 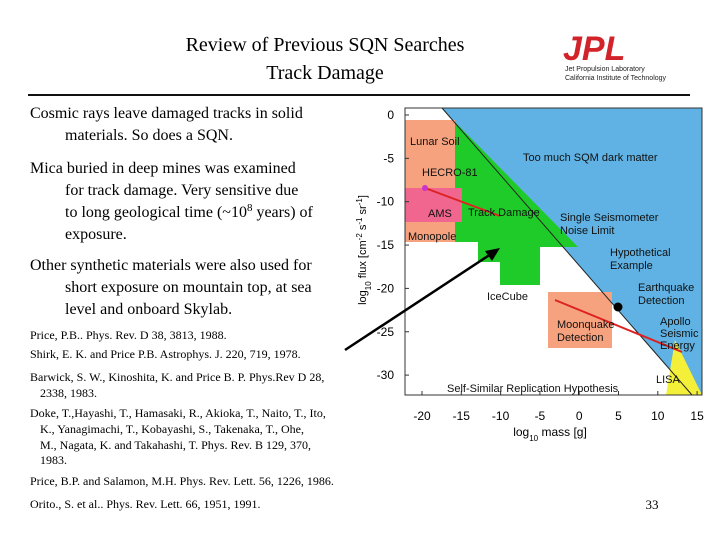 I want to click on region-label: Track Damage, so click(x=504, y=213).